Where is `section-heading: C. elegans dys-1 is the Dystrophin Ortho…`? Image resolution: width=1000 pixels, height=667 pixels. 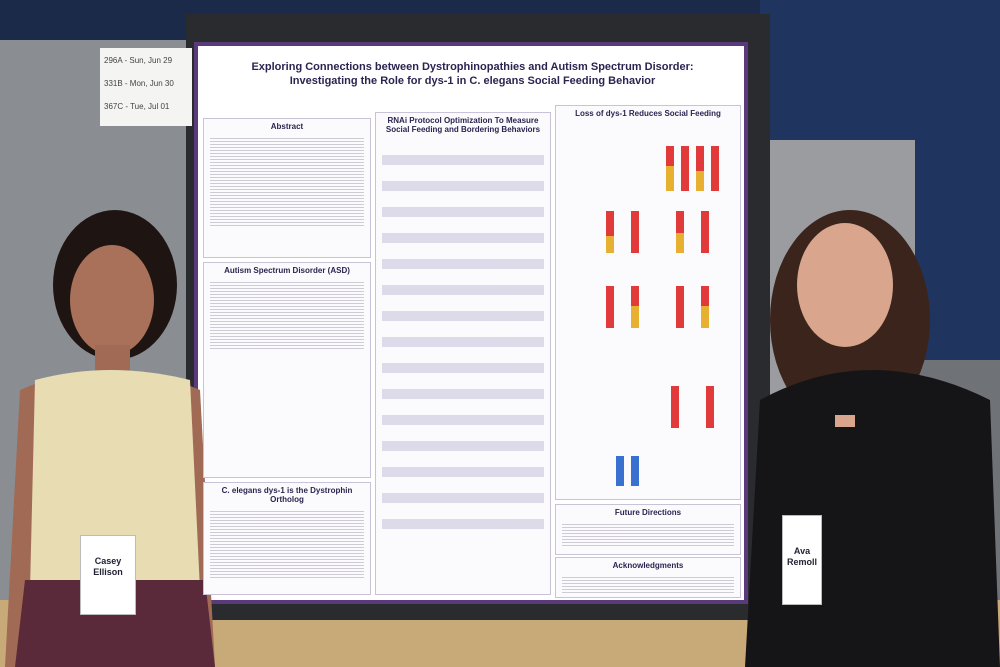
section-heading: C. elegans dys-1 is the Dystrophin Ortho… is located at coordinates (287, 495).